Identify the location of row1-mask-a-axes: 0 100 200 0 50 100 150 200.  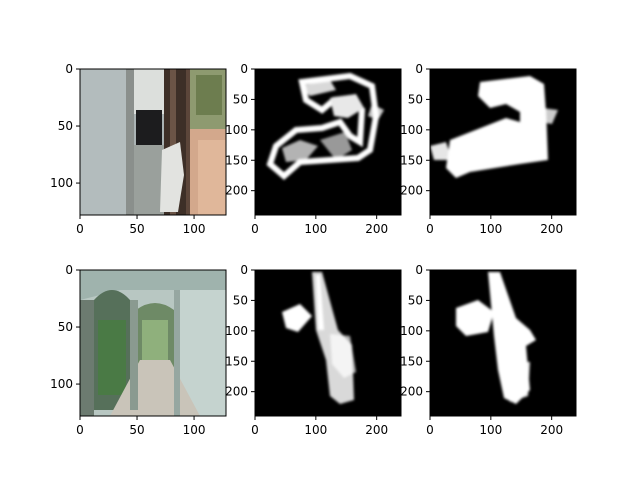
(313, 149).